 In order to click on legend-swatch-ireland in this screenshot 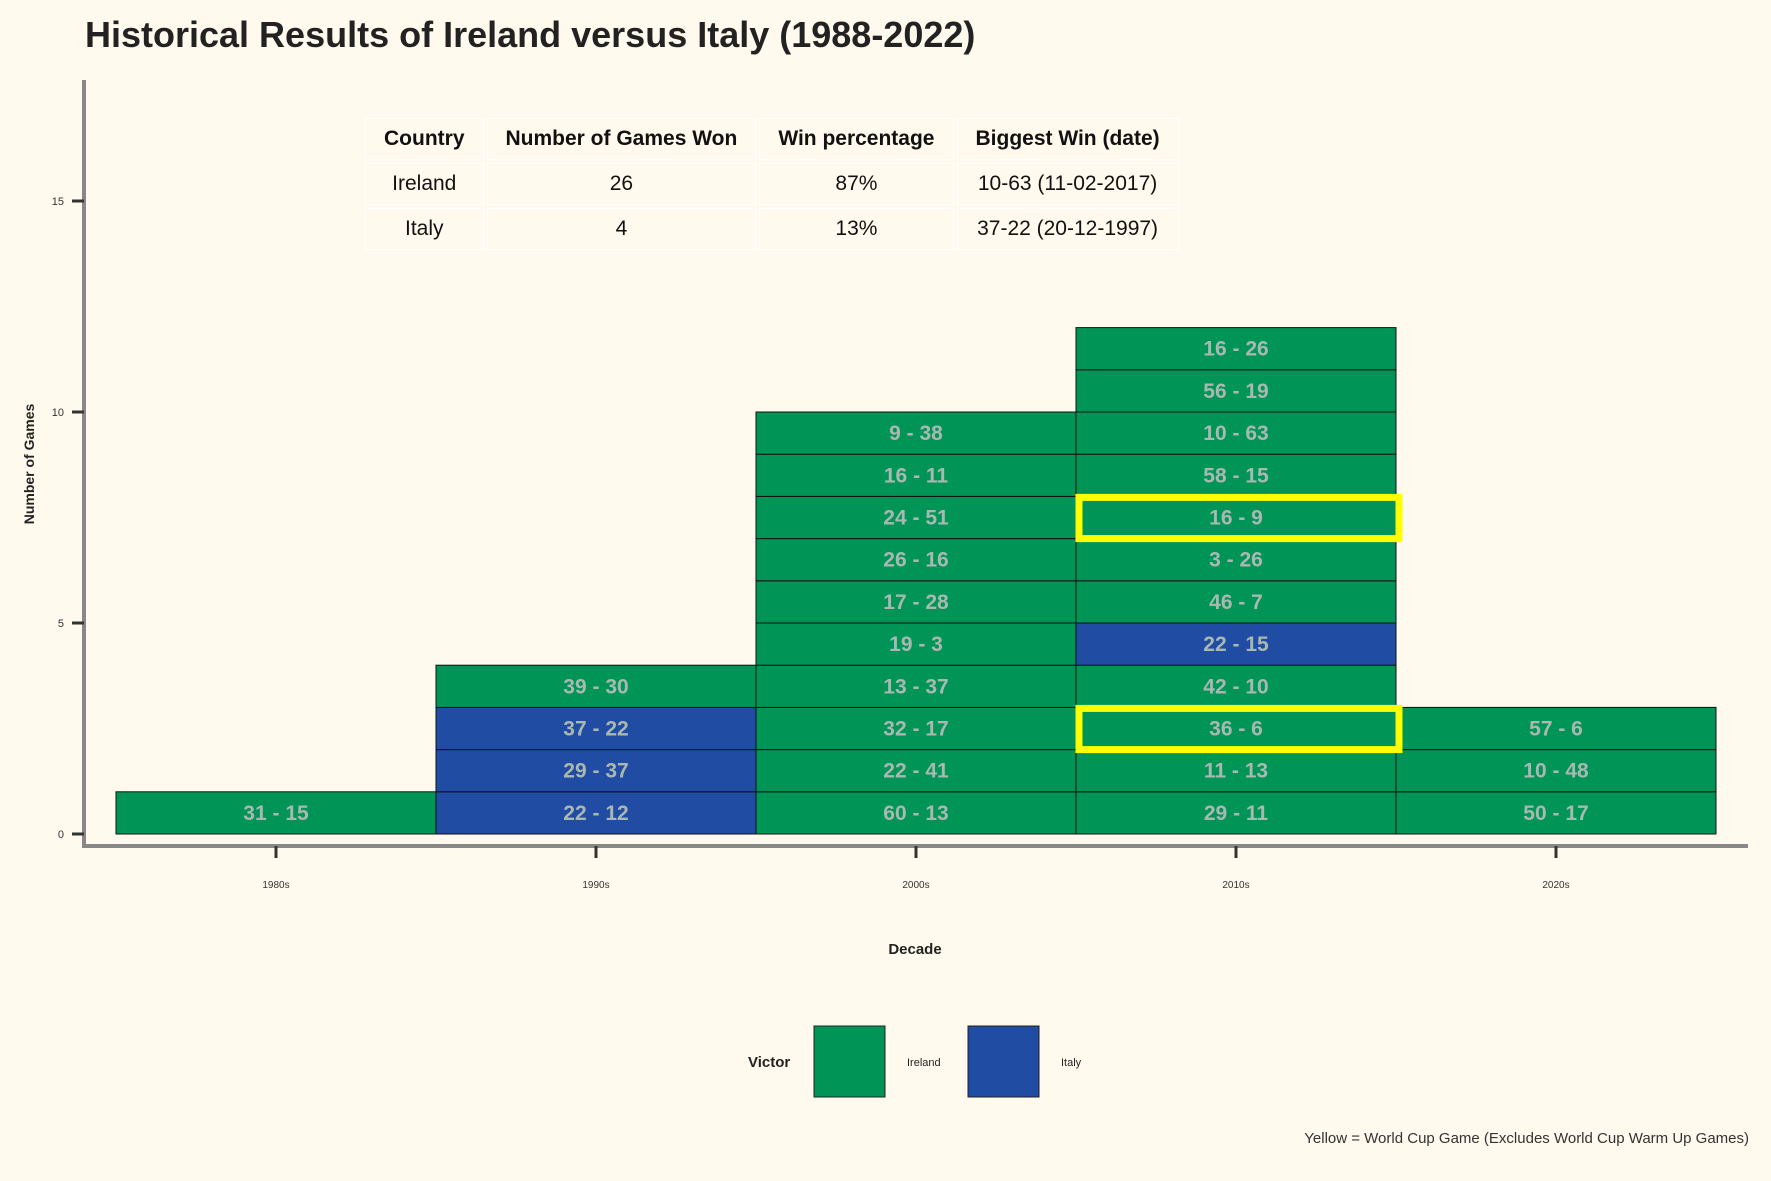, I will do `click(849, 1061)`.